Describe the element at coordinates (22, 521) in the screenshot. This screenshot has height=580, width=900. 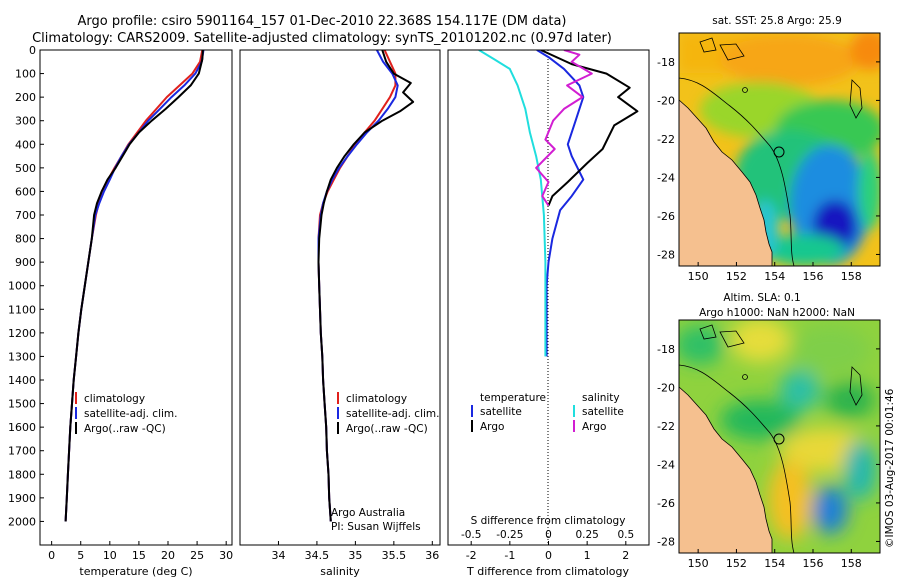
I see `y-tick-label: 2000` at that location.